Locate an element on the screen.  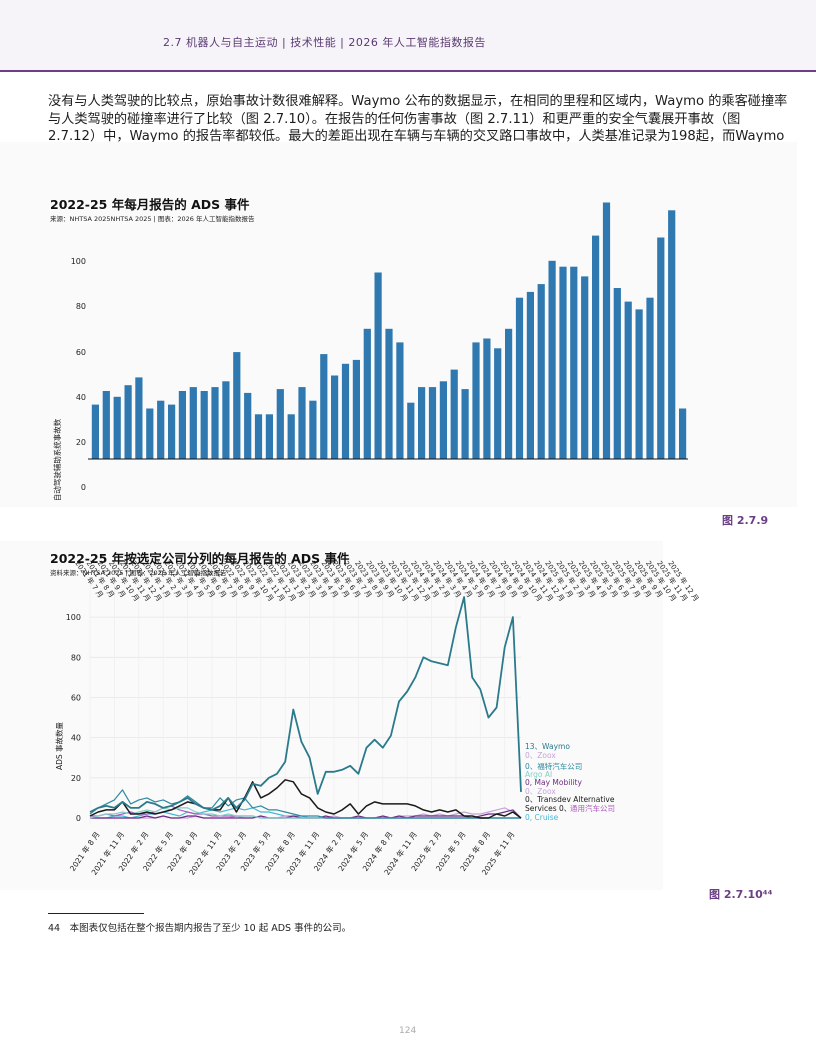
bar-ytick-label: 20 is located at coordinates (81, 442).